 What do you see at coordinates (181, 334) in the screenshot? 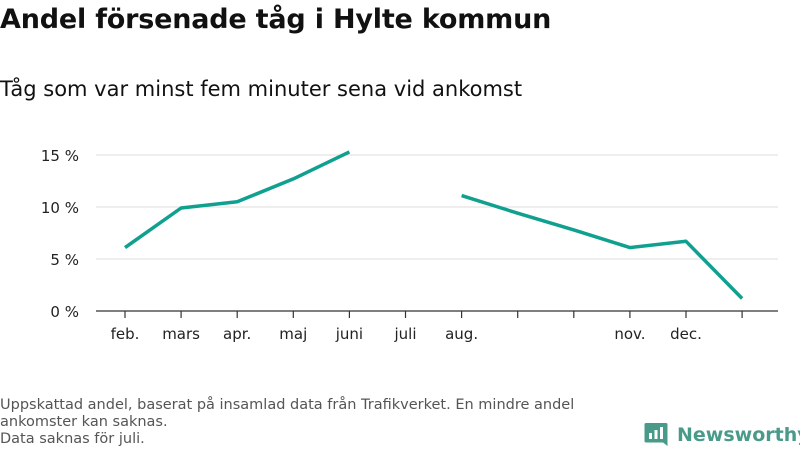
I see `x-tick-label: mars` at bounding box center [181, 334].